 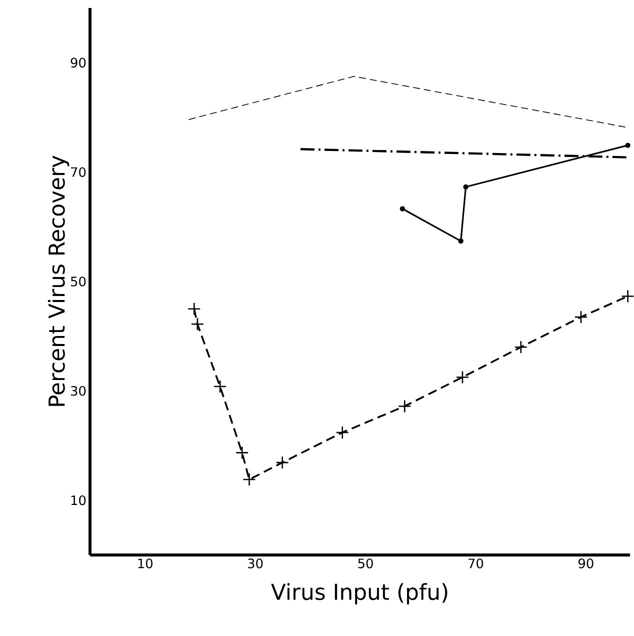 What do you see at coordinates (145, 563) in the screenshot?
I see `x-tick-label: 10` at bounding box center [145, 563].